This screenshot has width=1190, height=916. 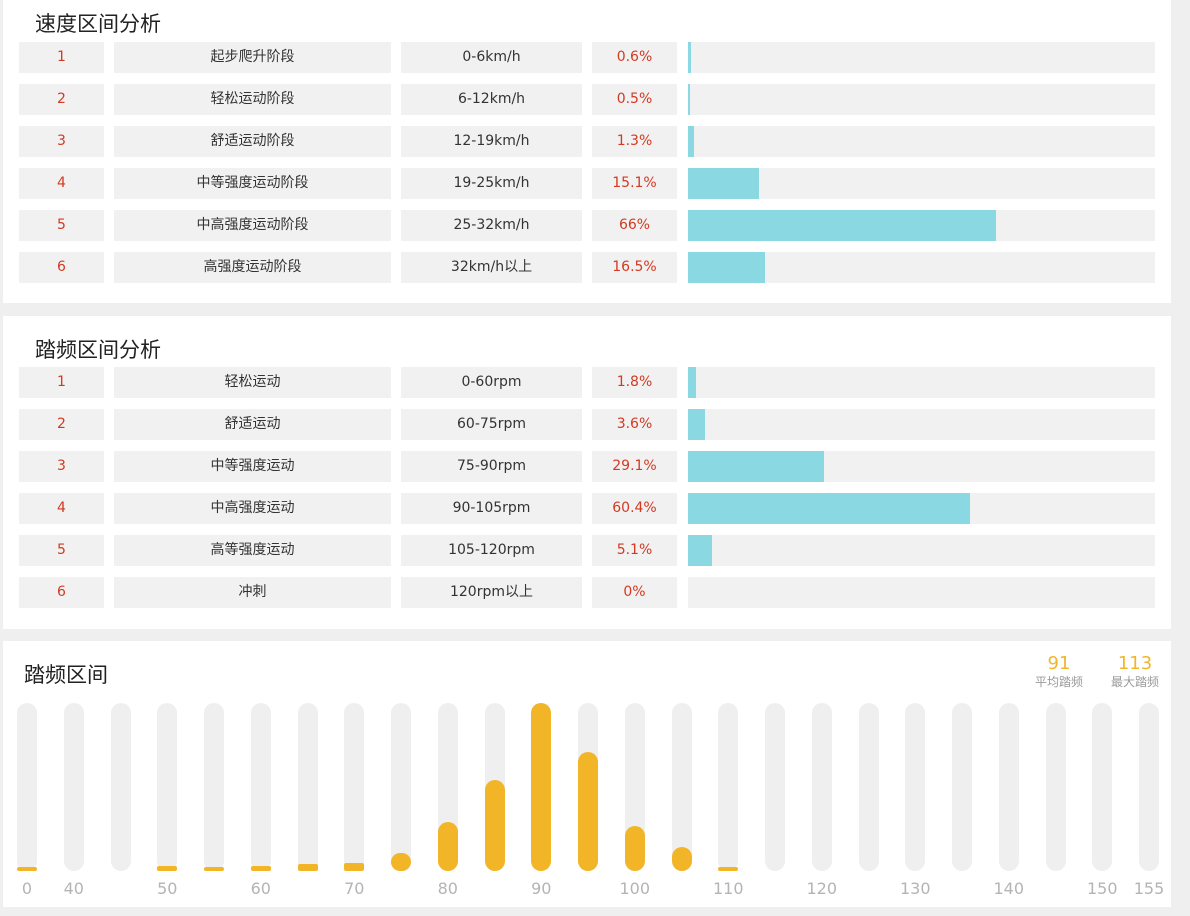 What do you see at coordinates (252, 424) in the screenshot?
I see `zone-name: 舒适运动` at bounding box center [252, 424].